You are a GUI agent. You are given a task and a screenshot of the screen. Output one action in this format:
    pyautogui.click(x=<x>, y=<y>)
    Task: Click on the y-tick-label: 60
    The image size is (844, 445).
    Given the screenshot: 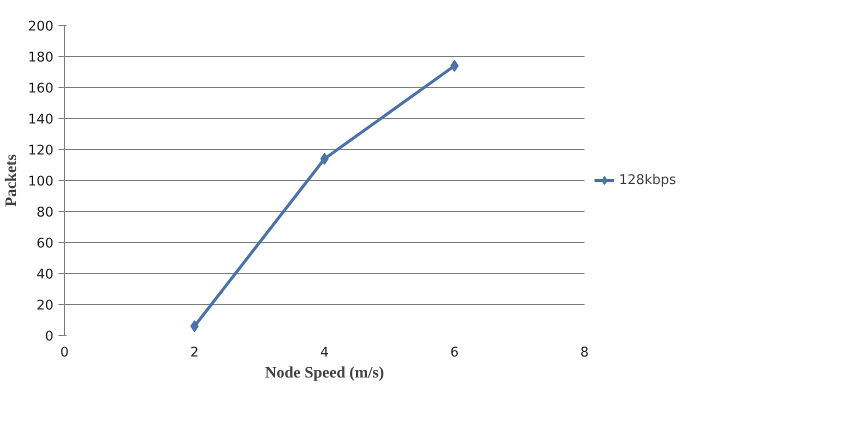 What is the action you would take?
    pyautogui.click(x=45, y=244)
    